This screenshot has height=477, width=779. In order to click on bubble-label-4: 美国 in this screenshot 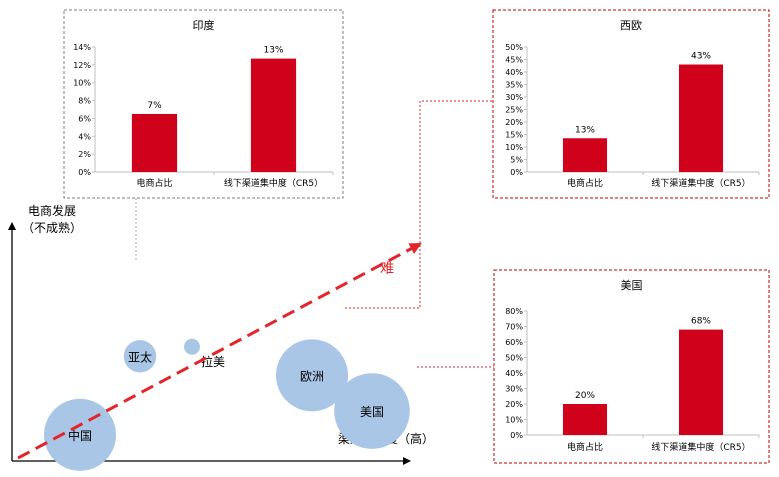, I will do `click(372, 412)`.